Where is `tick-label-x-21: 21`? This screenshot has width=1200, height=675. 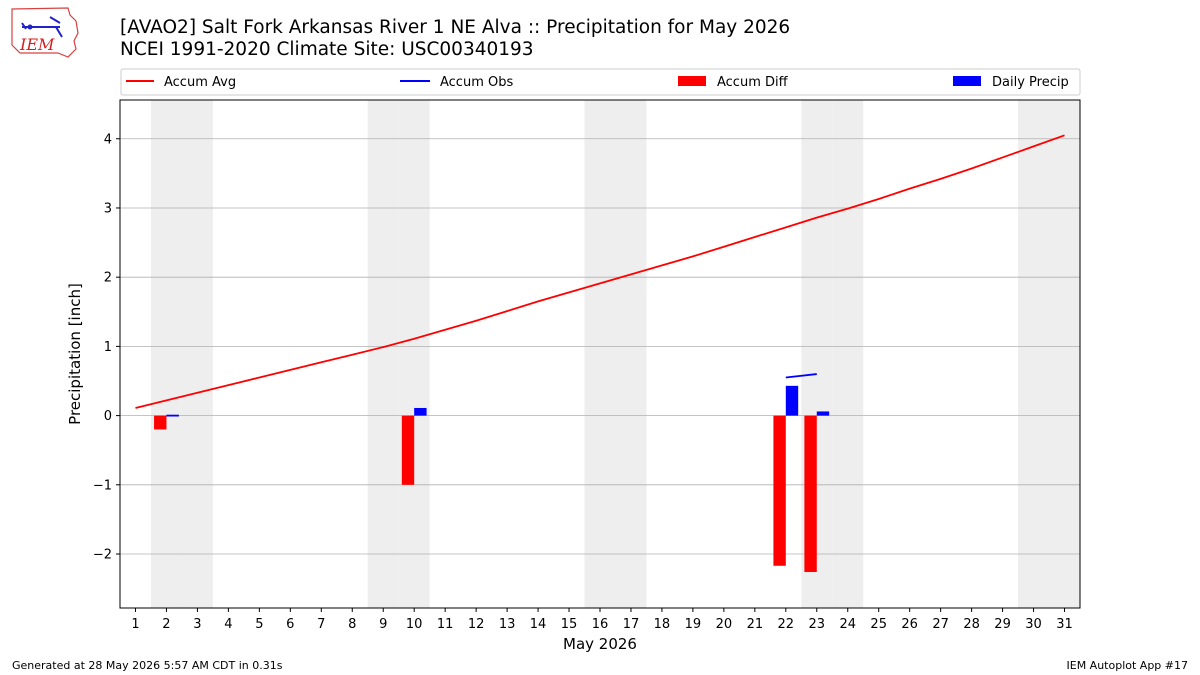
tick-label-x-21: 21 is located at coordinates (755, 624).